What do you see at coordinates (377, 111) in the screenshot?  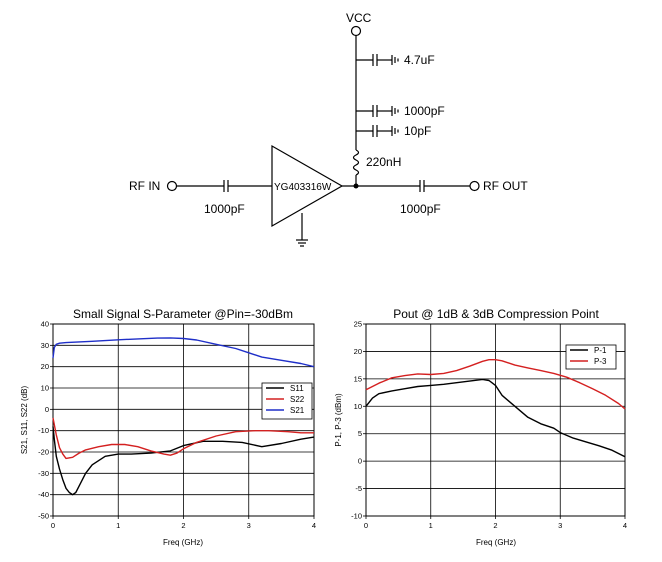 I see `bypass-cap-1000pf` at bounding box center [377, 111].